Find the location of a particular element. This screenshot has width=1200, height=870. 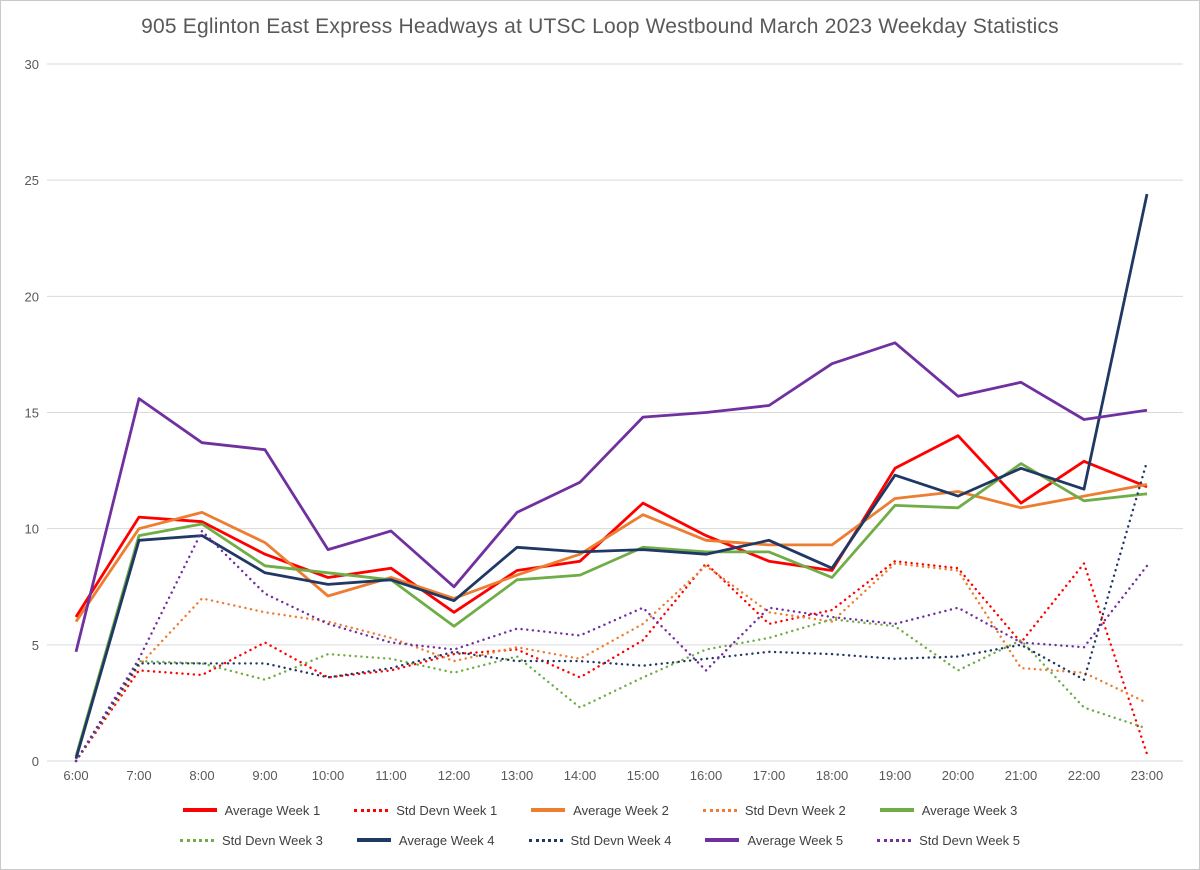

x-tick-label: 18:00 is located at coordinates (832, 775).